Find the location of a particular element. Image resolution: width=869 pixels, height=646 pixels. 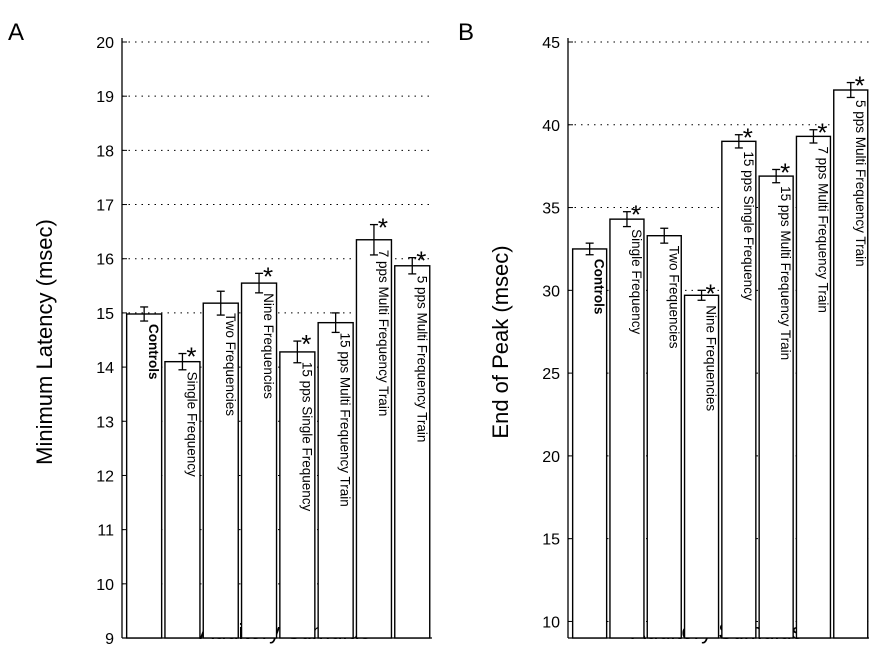

y-tick-label: 45 is located at coordinates (551, 43).